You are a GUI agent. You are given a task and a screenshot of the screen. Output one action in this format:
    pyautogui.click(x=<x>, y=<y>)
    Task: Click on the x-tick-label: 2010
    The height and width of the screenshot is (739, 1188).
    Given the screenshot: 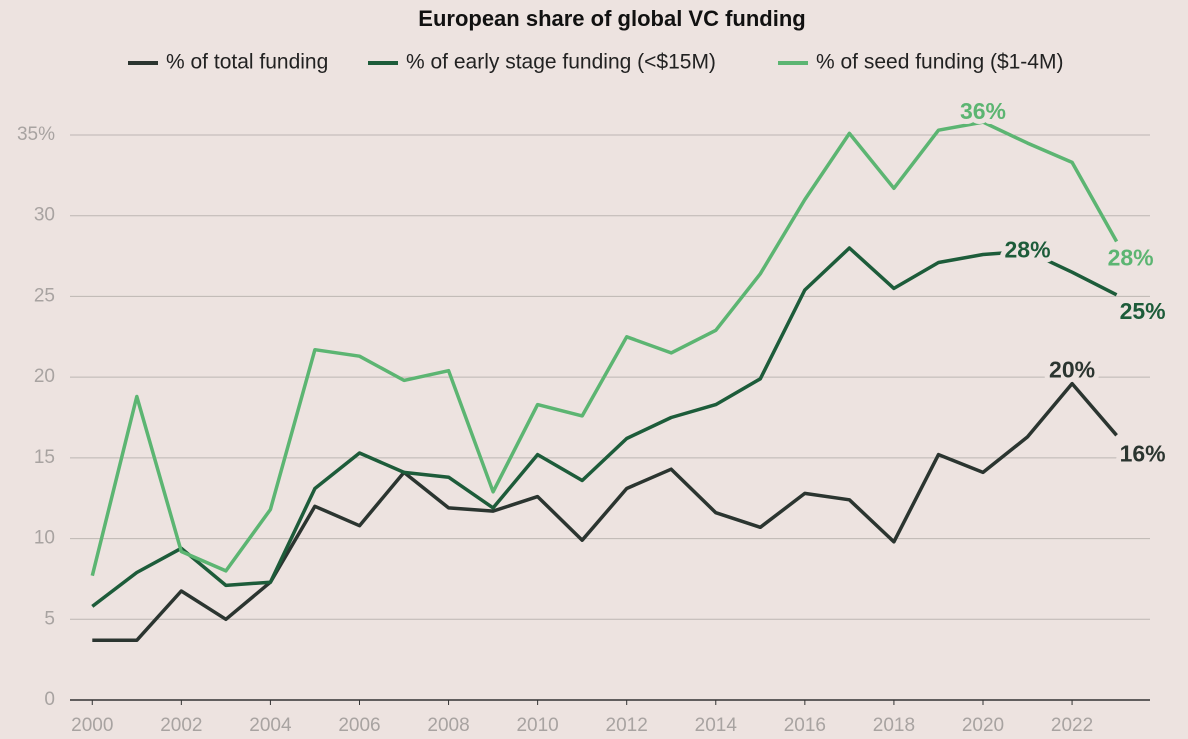 What is the action you would take?
    pyautogui.click(x=537, y=725)
    